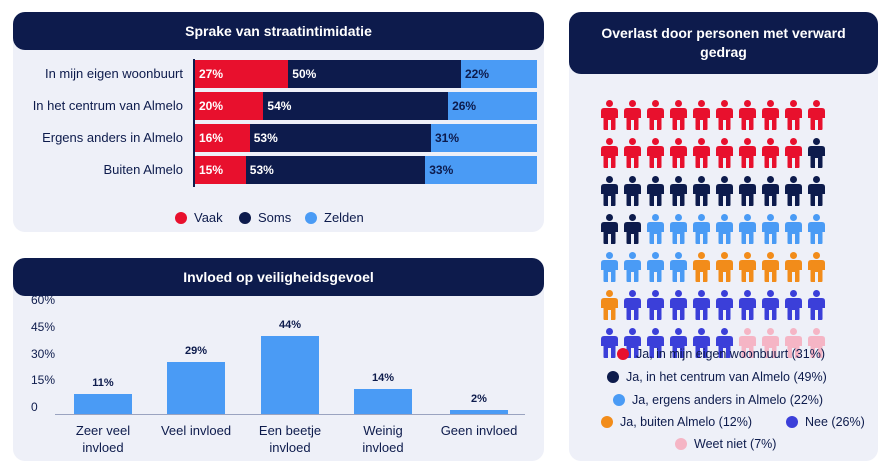 Image resolution: width=883 pixels, height=475 pixels. What do you see at coordinates (143, 169) in the screenshot?
I see `category-label: Buiten Almelo` at bounding box center [143, 169].